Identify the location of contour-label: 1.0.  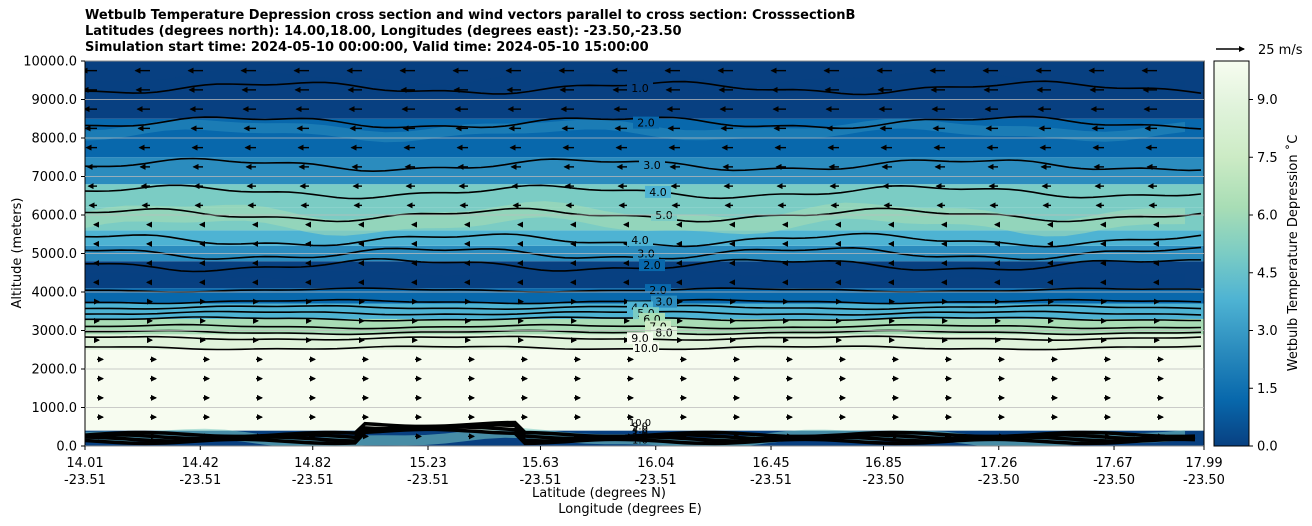
(640, 88).